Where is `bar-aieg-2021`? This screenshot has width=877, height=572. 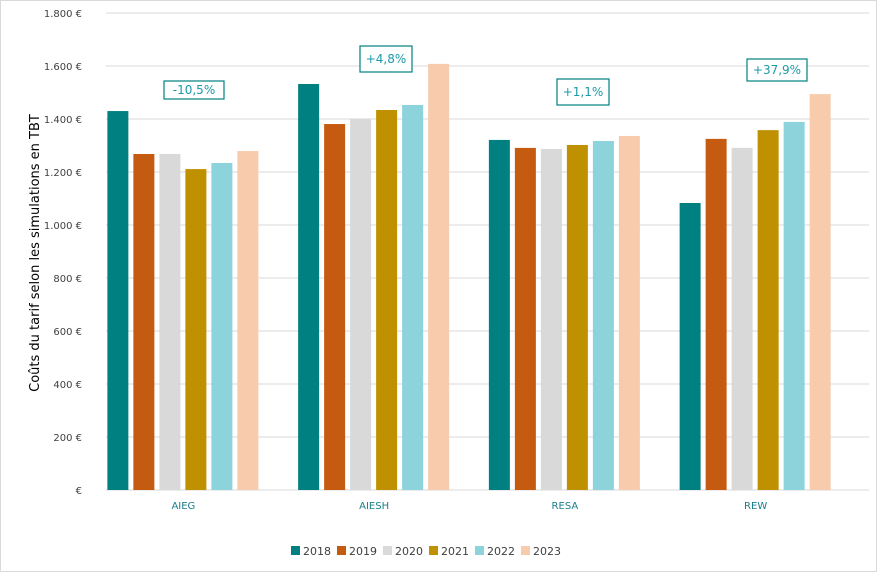
bar-aieg-2021 is located at coordinates (196, 329).